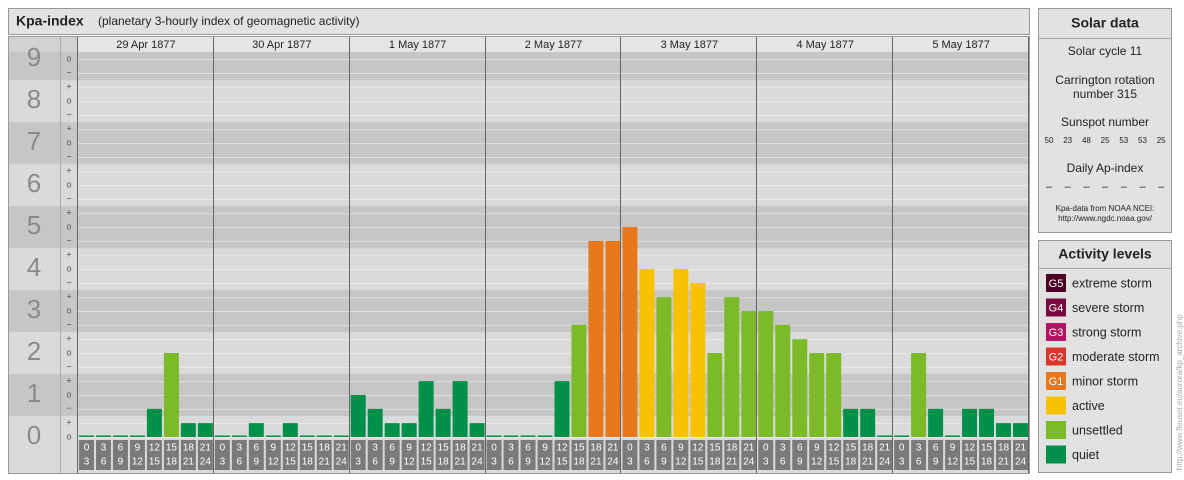 This screenshot has width=1184, height=480. Describe the element at coordinates (1068, 187) in the screenshot. I see `ap-index: –` at that location.